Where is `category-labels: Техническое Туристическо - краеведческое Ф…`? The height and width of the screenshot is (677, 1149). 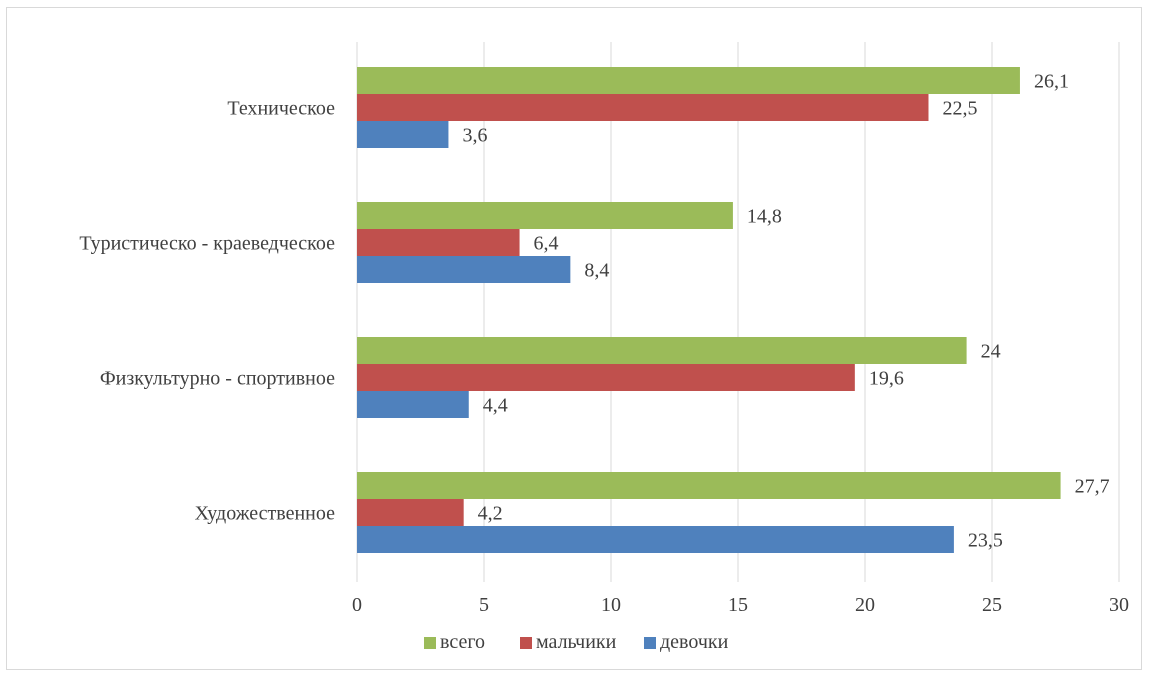 category-labels: Техническое Туристическо - краеведческое Ф… is located at coordinates (207, 311).